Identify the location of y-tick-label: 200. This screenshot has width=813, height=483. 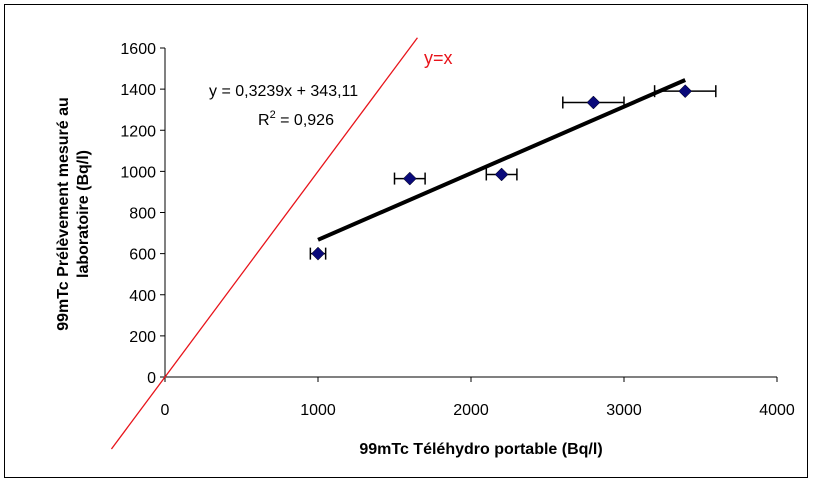
(142, 337).